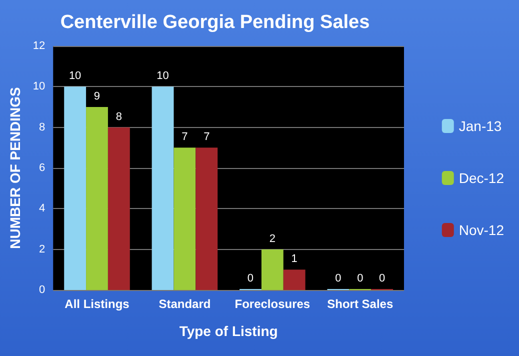 This screenshot has width=519, height=356. What do you see at coordinates (272, 238) in the screenshot?
I see `data-label: 2` at bounding box center [272, 238].